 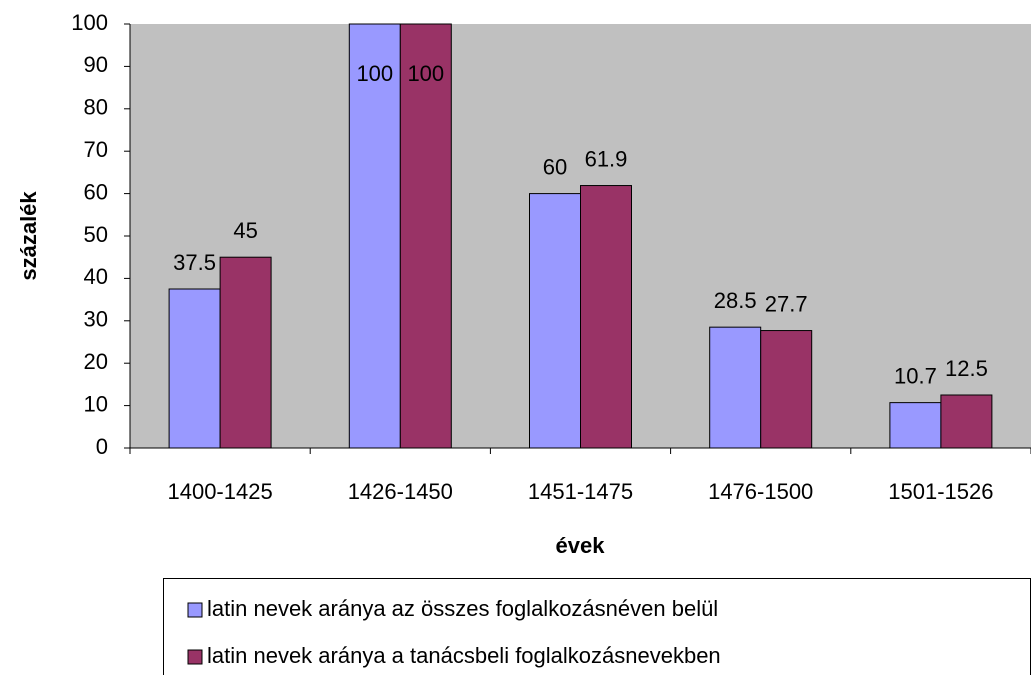 What do you see at coordinates (786, 303) in the screenshot?
I see `data-label: 27.7` at bounding box center [786, 303].